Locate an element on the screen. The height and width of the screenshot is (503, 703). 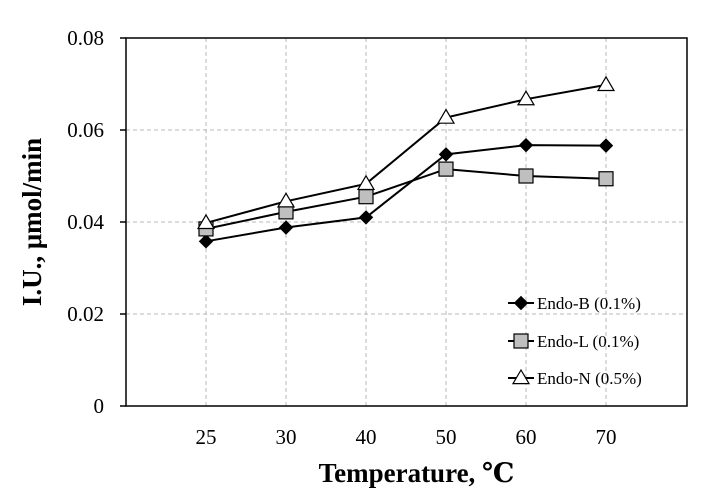
legend-label: Endo-B (0.1%) is located at coordinates (589, 303).